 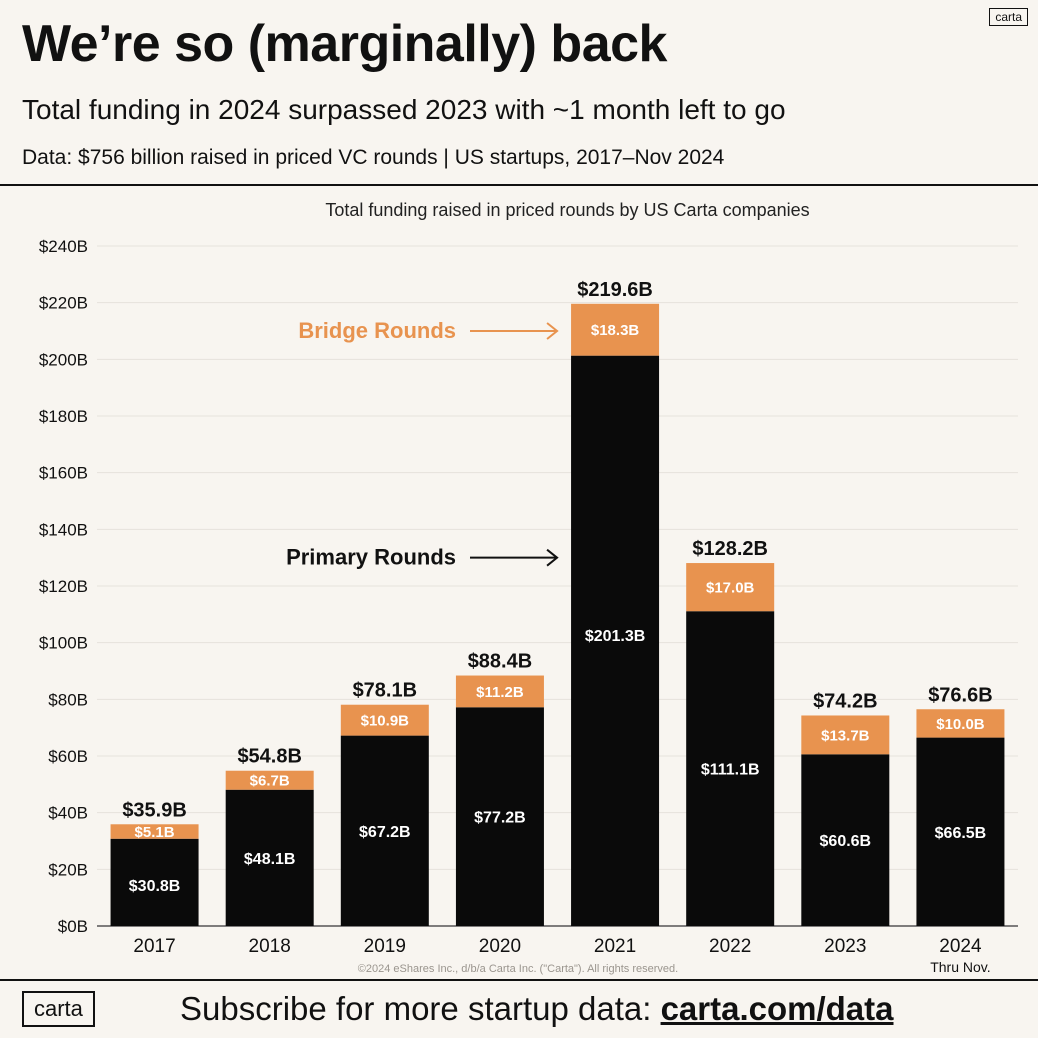 What do you see at coordinates (385, 691) in the screenshot?
I see `bar-total-label: $78.1B` at bounding box center [385, 691].